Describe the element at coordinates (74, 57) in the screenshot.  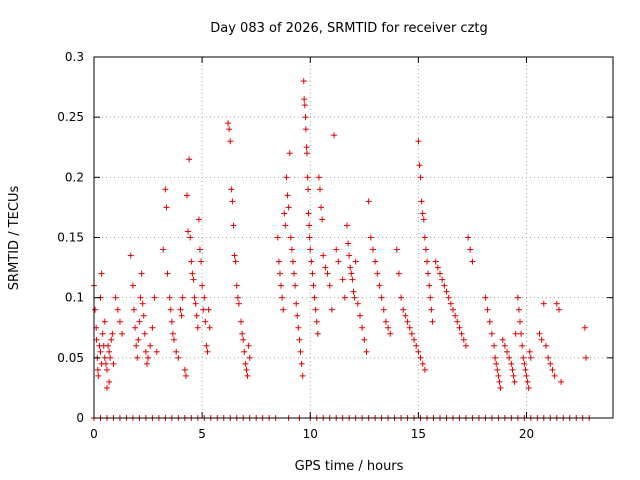
I see `y-tick-label: 0.3` at that location.